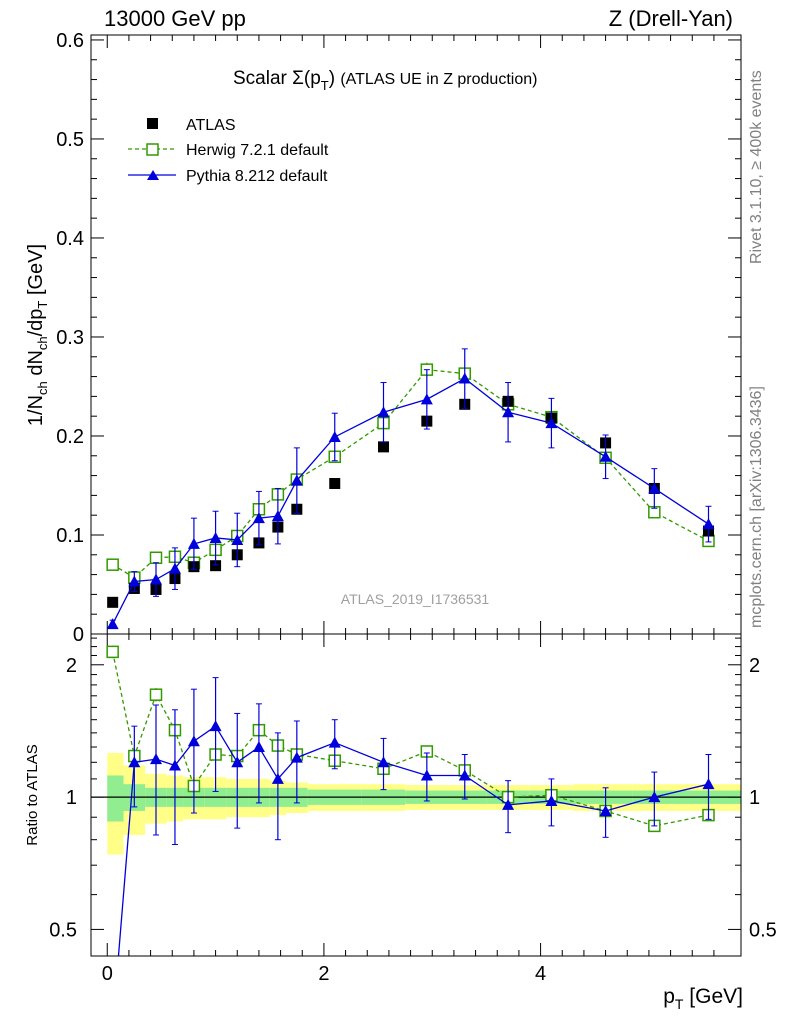 This screenshot has width=786, height=1024. What do you see at coordinates (71, 798) in the screenshot?
I see `ratio-y-tick-label: 1` at bounding box center [71, 798].